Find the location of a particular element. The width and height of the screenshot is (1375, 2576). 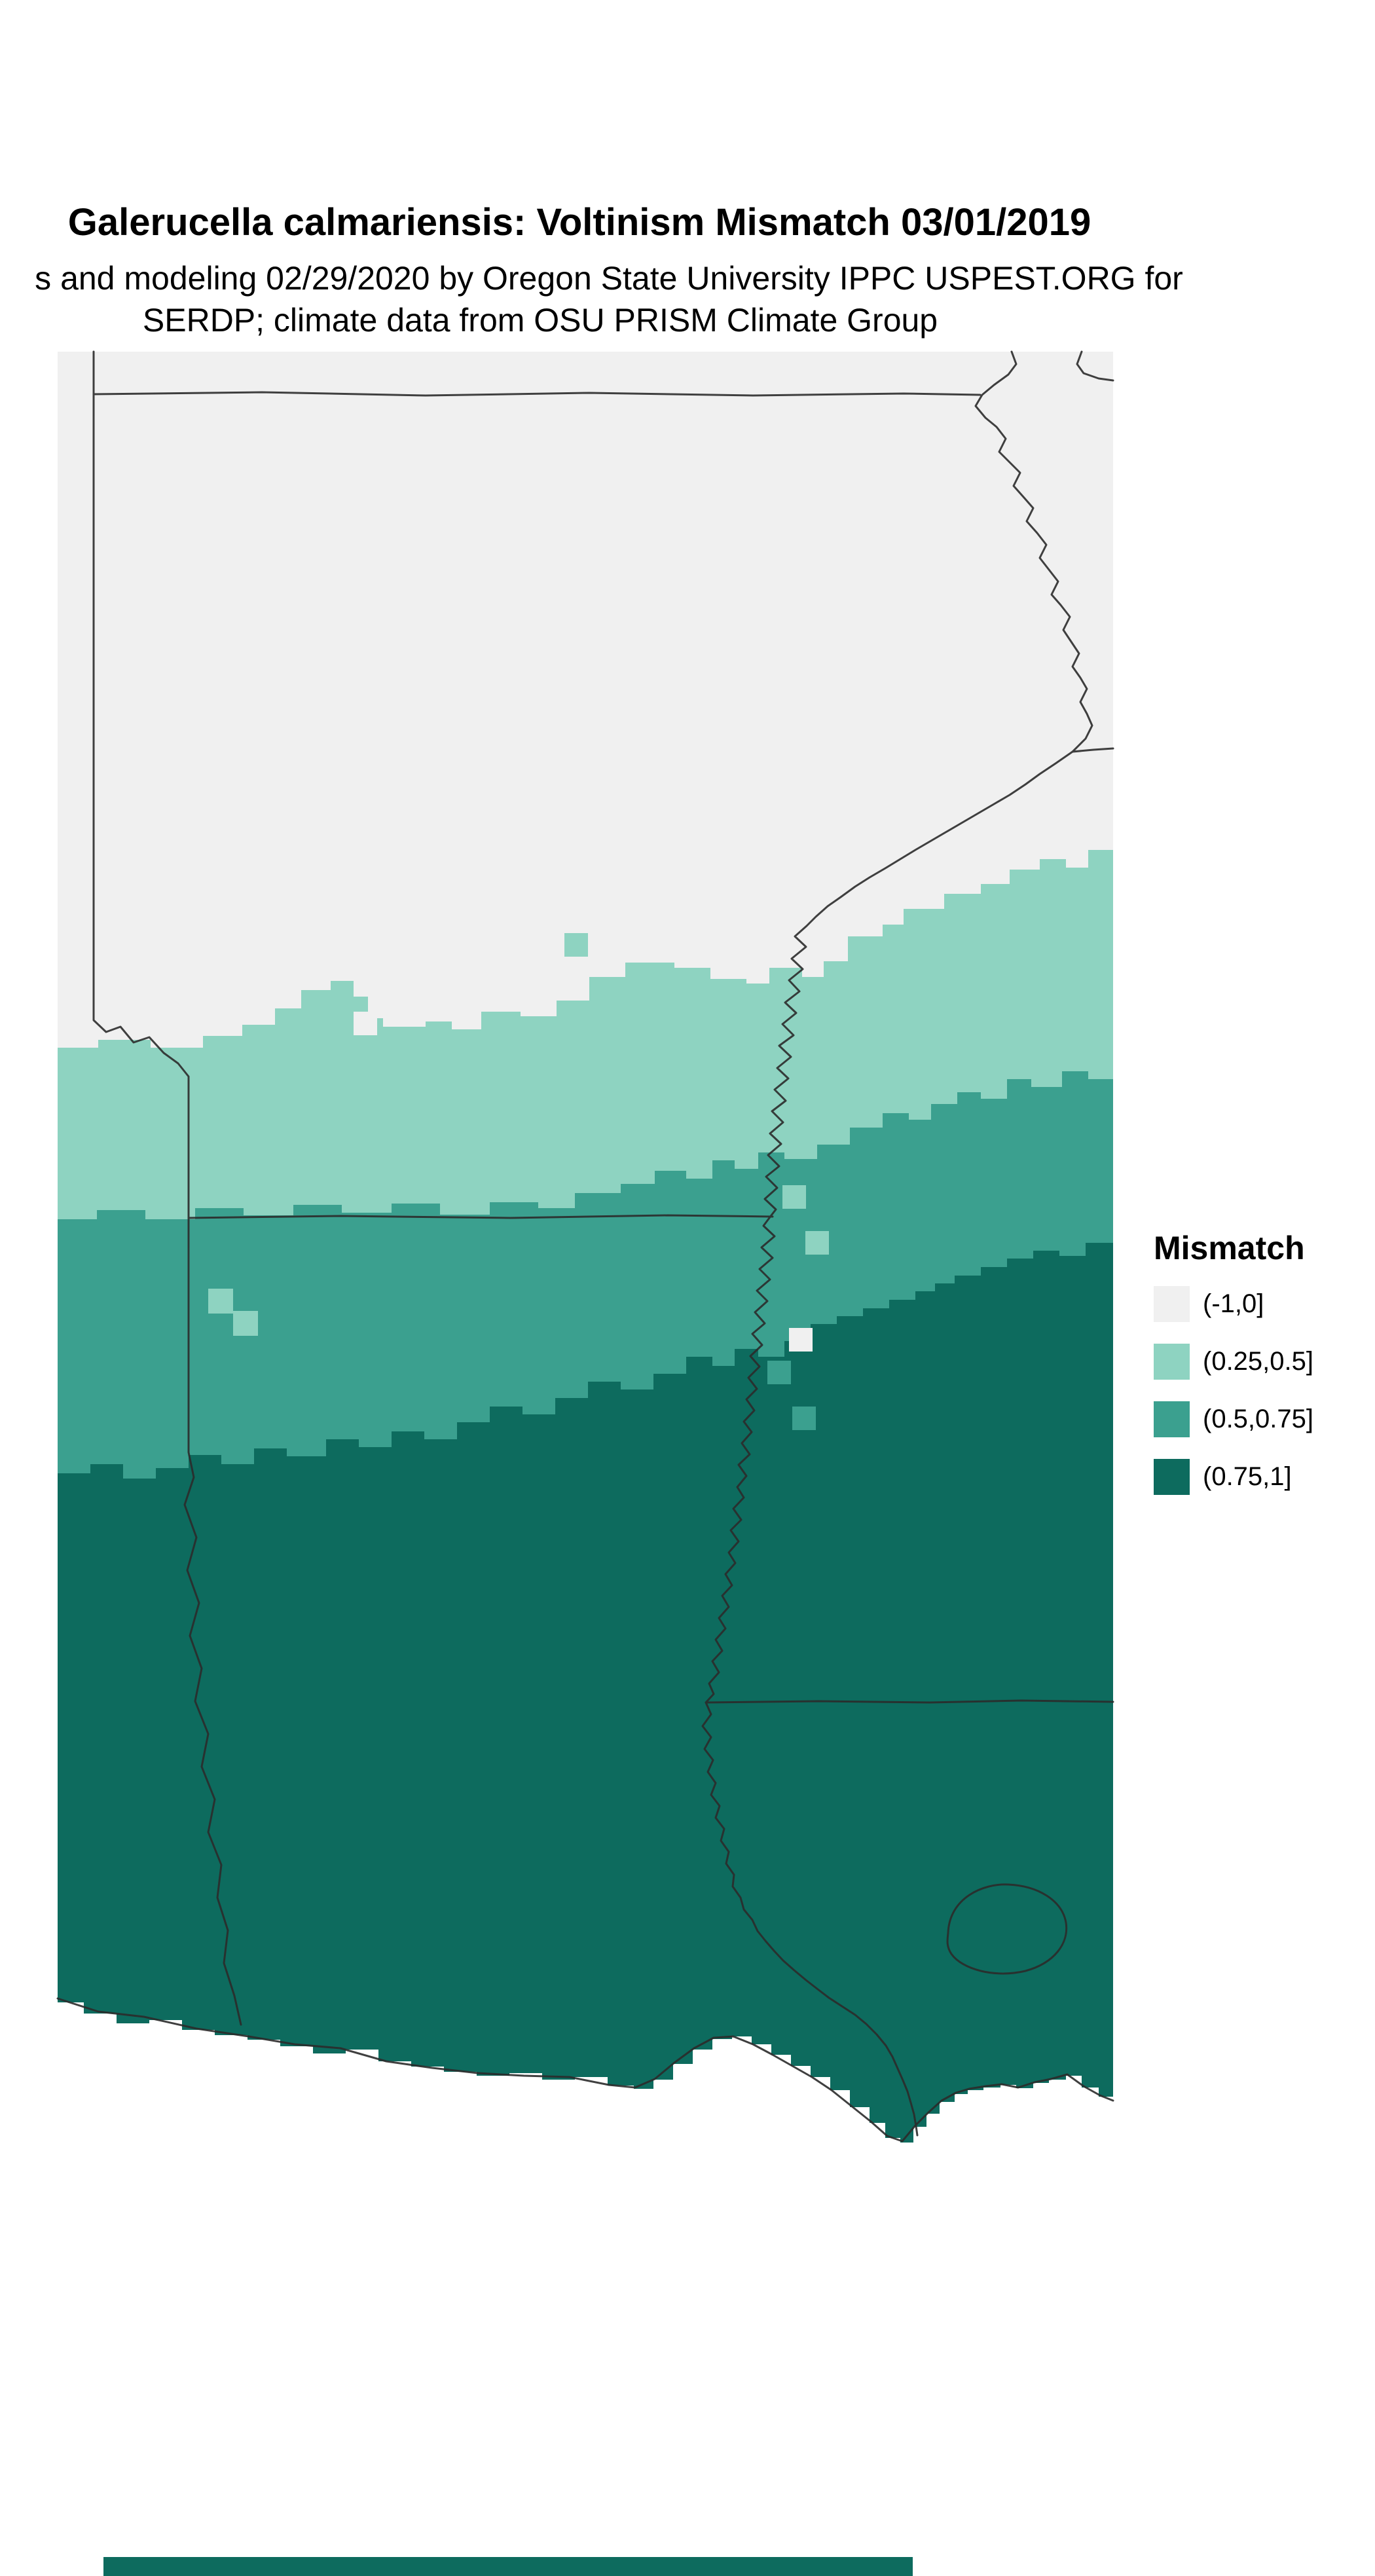

state-border-arkansas-louisiana is located at coordinates (480, 1216).